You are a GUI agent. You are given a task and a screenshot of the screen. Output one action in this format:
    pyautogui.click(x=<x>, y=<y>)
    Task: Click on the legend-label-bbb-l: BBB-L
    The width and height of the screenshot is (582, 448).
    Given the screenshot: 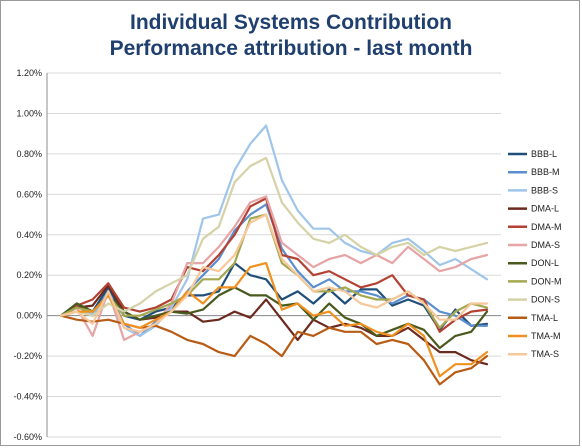 What is the action you would take?
    pyautogui.click(x=544, y=154)
    